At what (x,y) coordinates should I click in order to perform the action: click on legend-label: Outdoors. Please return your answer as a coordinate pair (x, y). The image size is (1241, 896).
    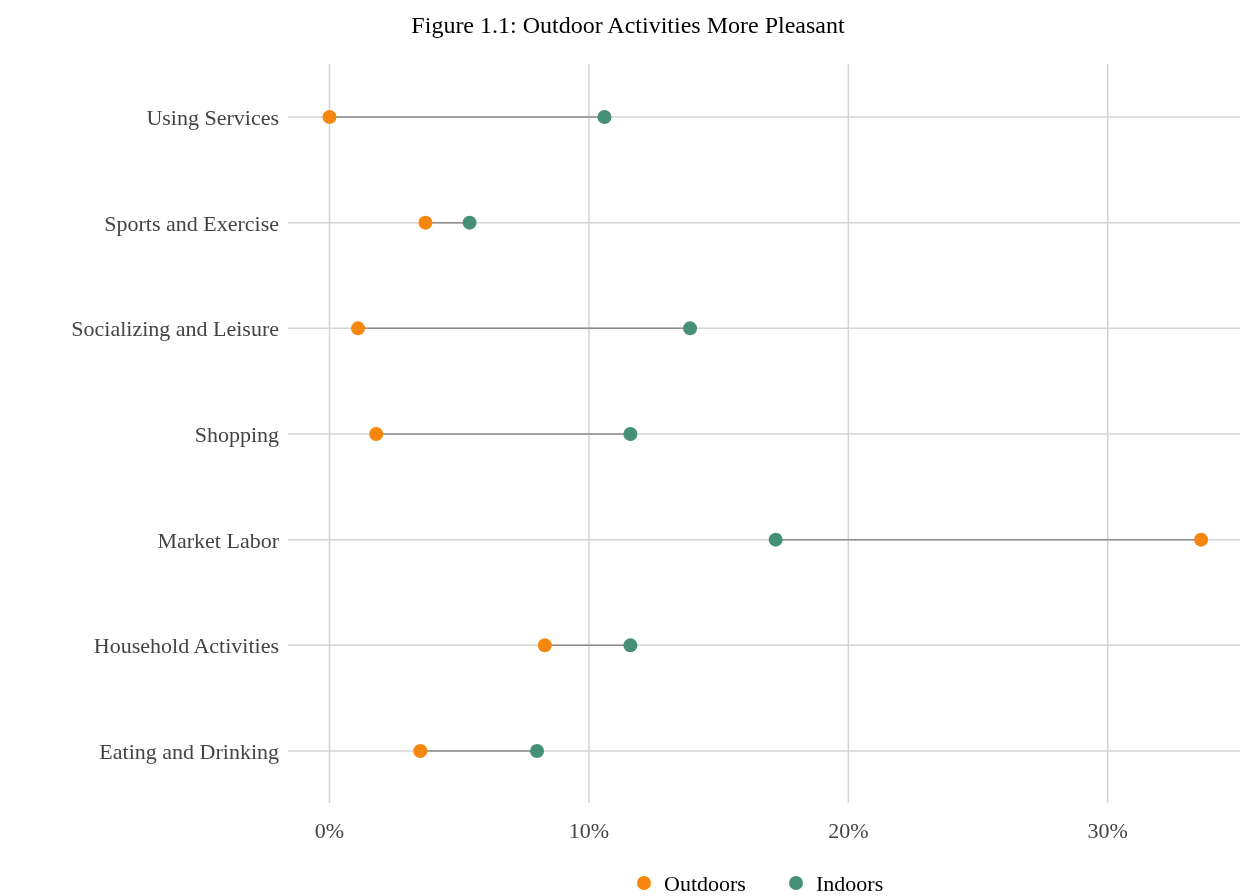
    Looking at the image, I should click on (705, 883).